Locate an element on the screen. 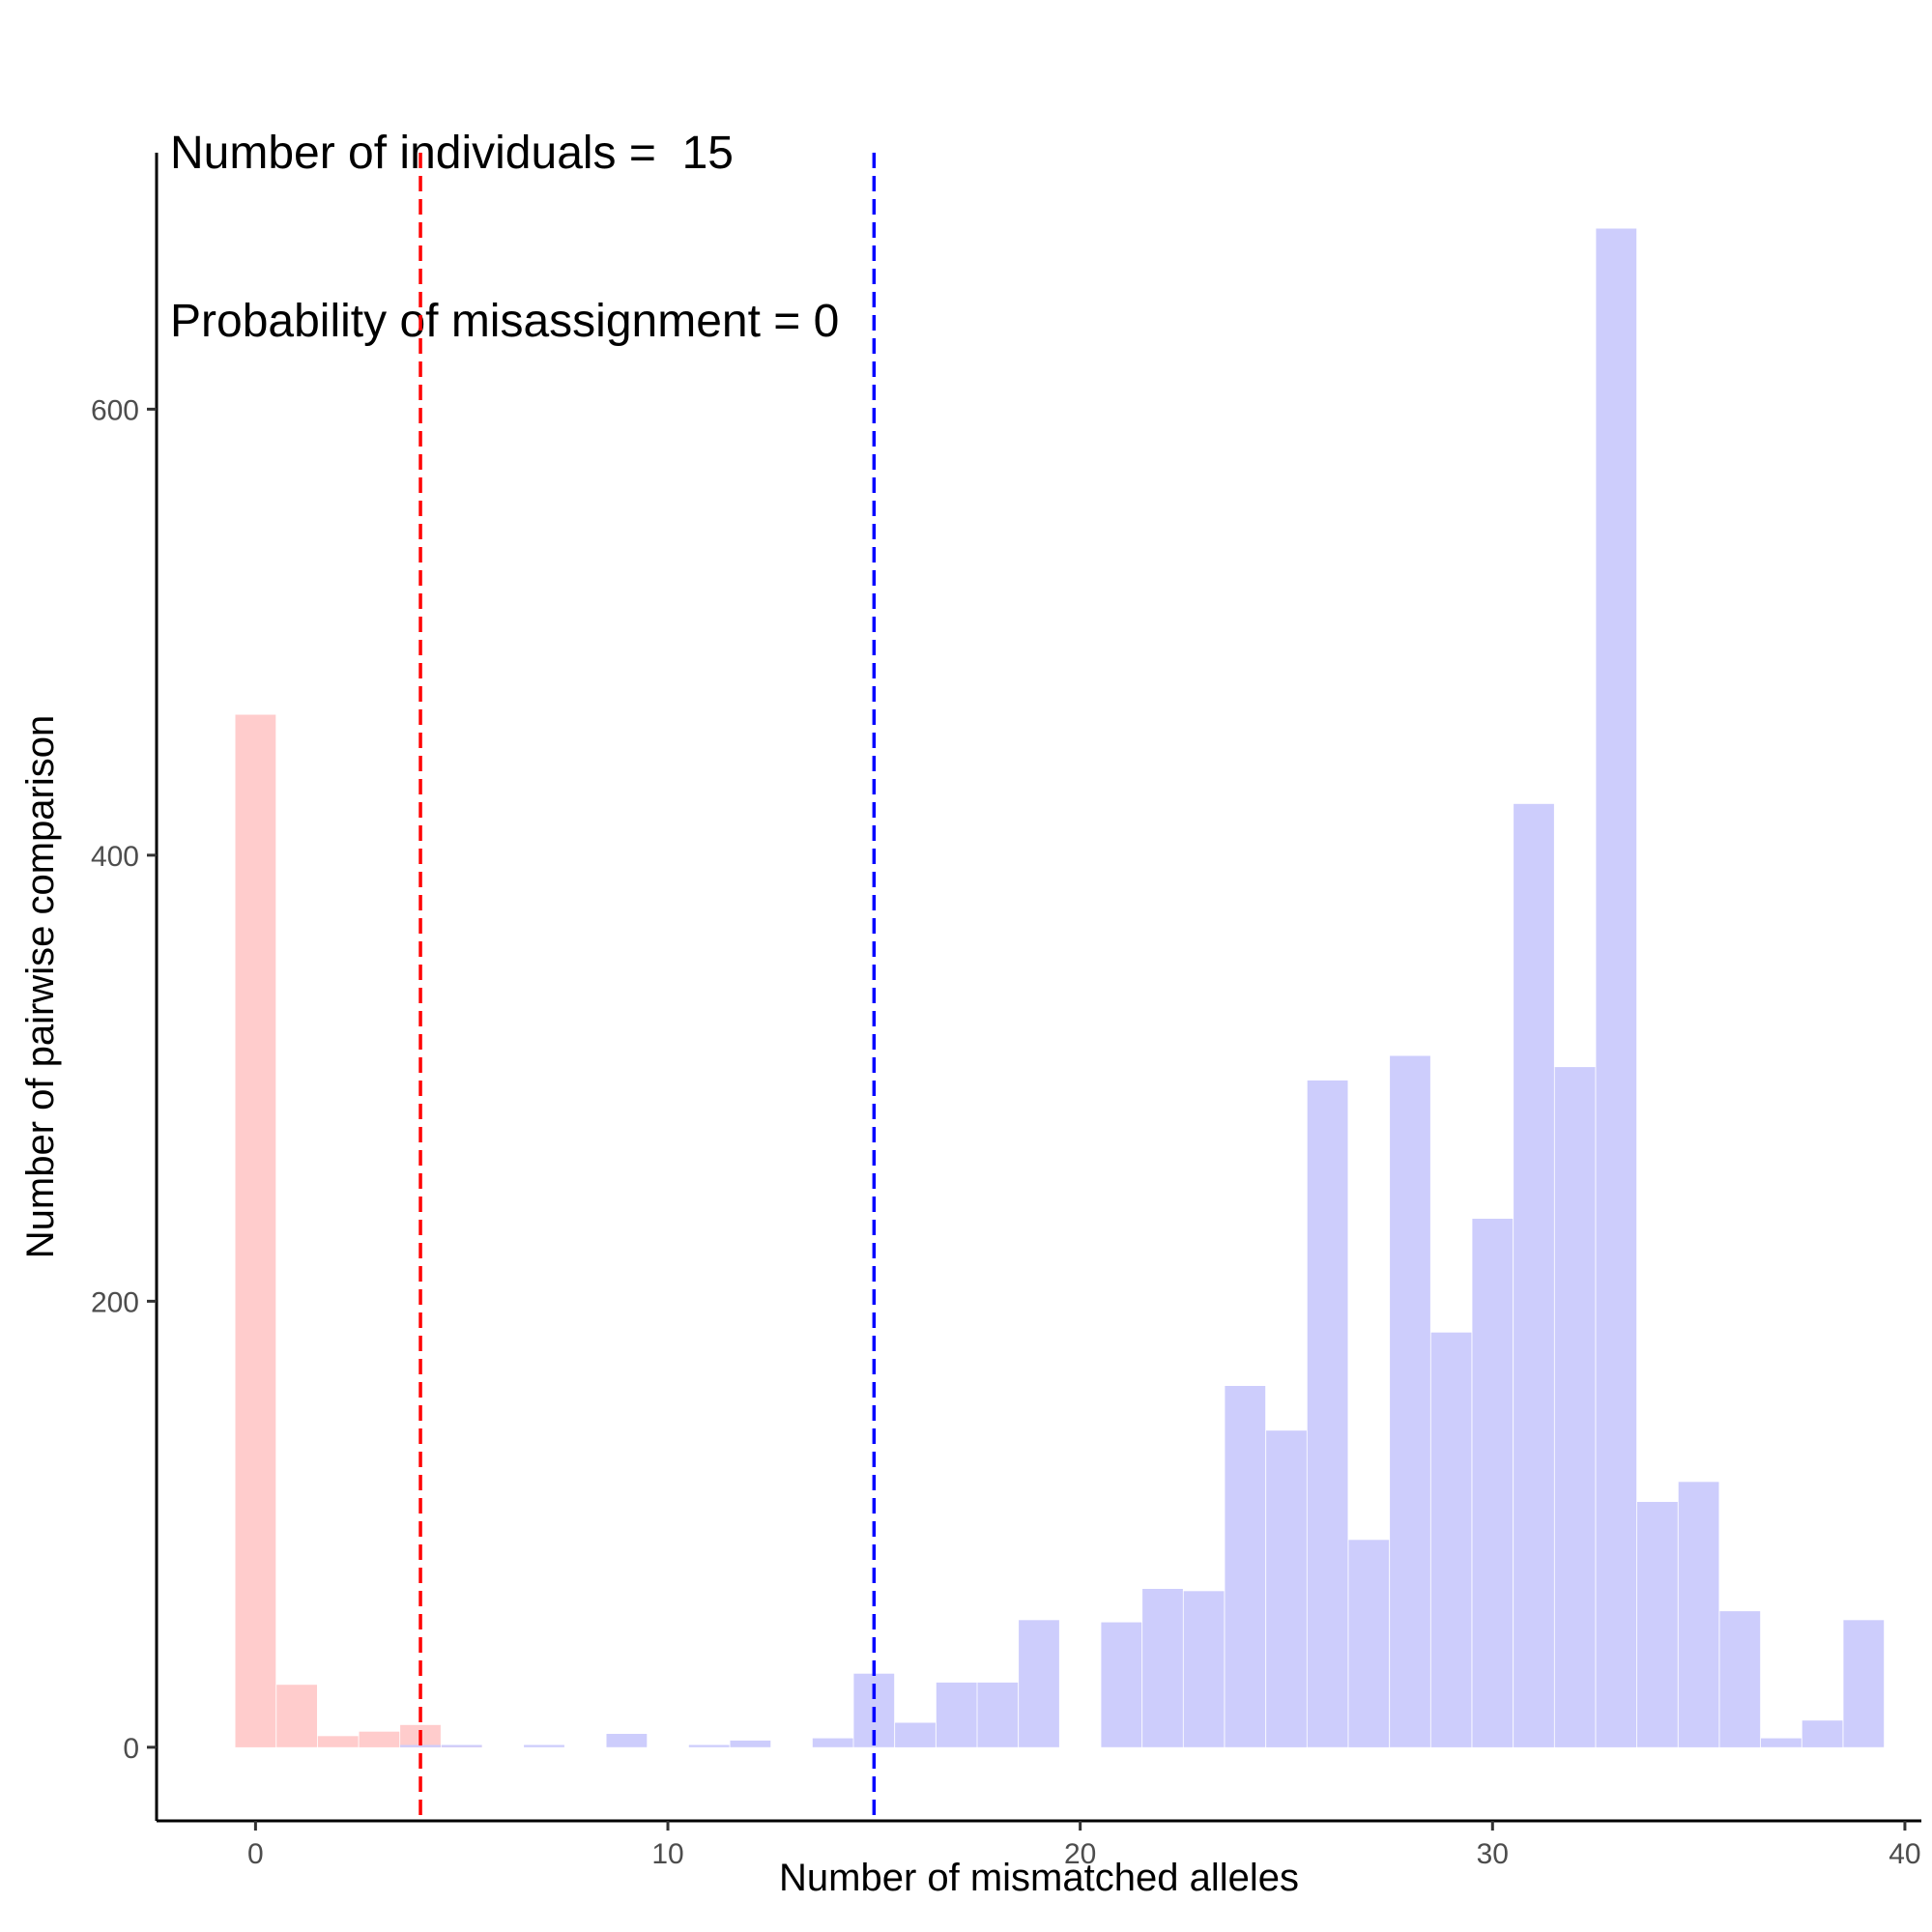 This screenshot has width=1932, height=1932. x-tick-label: 10 is located at coordinates (667, 1854).